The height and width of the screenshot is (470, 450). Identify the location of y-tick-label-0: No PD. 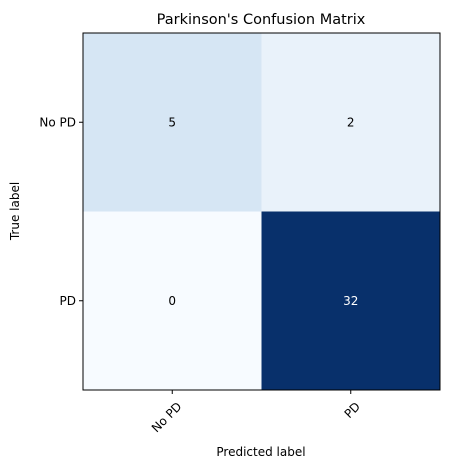
(57, 122).